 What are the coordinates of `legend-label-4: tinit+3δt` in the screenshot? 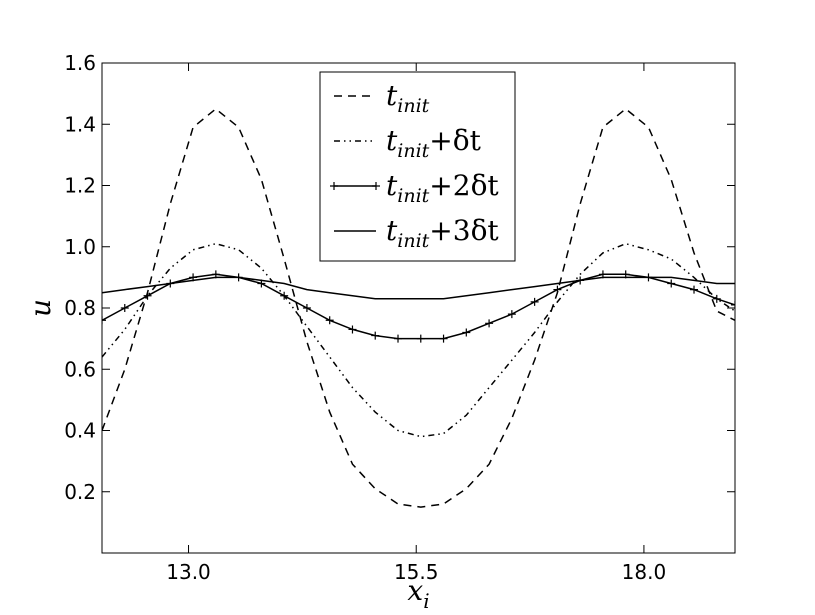 It's located at (442, 233).